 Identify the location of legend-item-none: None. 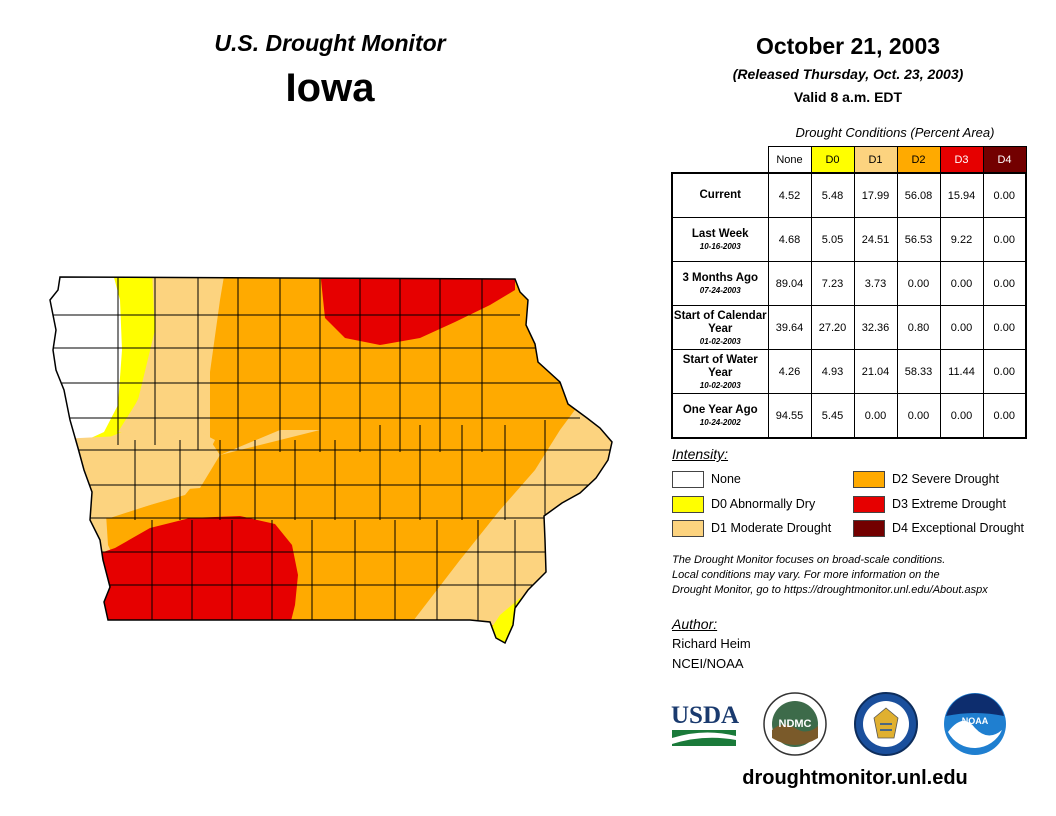
(706, 479).